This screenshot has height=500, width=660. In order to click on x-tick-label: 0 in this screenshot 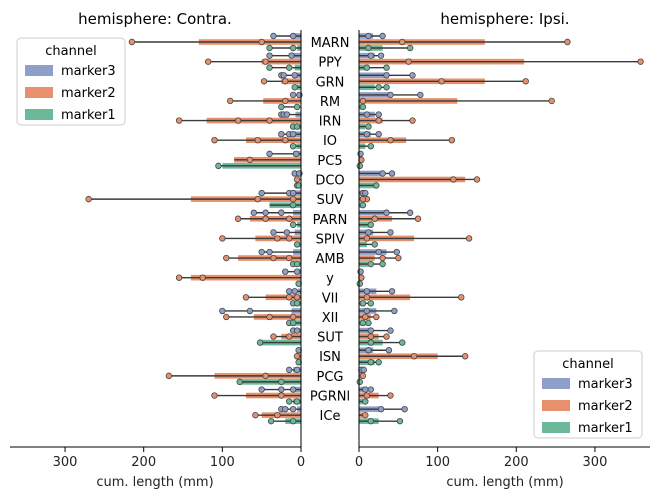, I will do `click(359, 462)`.